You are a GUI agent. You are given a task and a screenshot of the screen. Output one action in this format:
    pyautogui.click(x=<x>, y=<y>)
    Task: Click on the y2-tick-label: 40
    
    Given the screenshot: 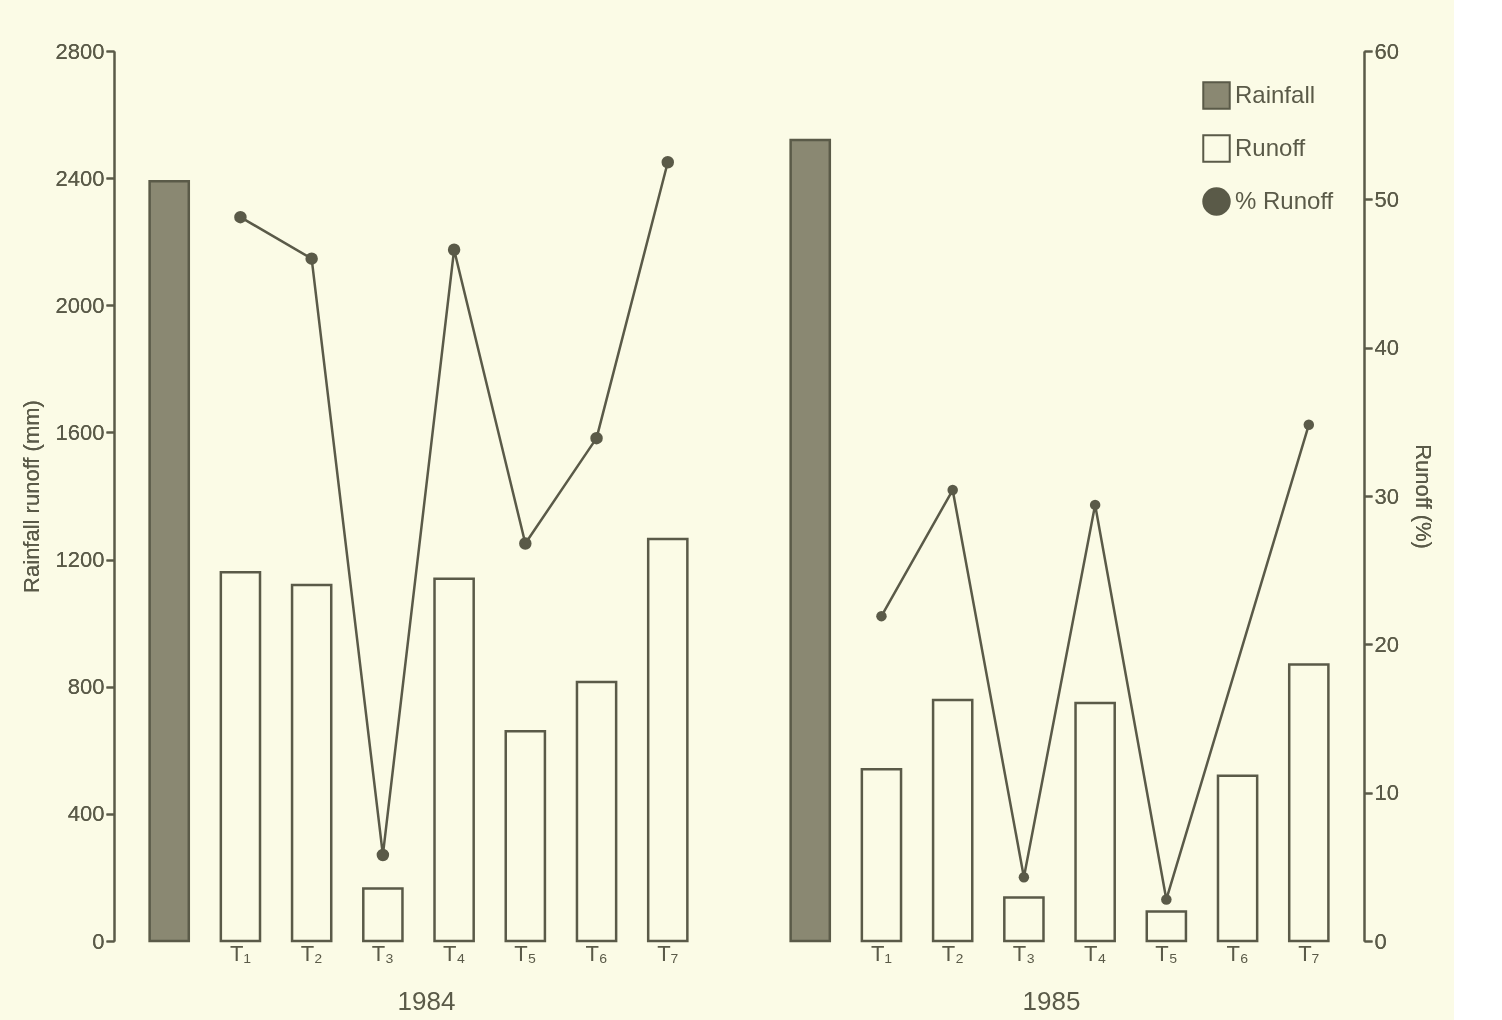 What is the action you would take?
    pyautogui.click(x=1386, y=348)
    